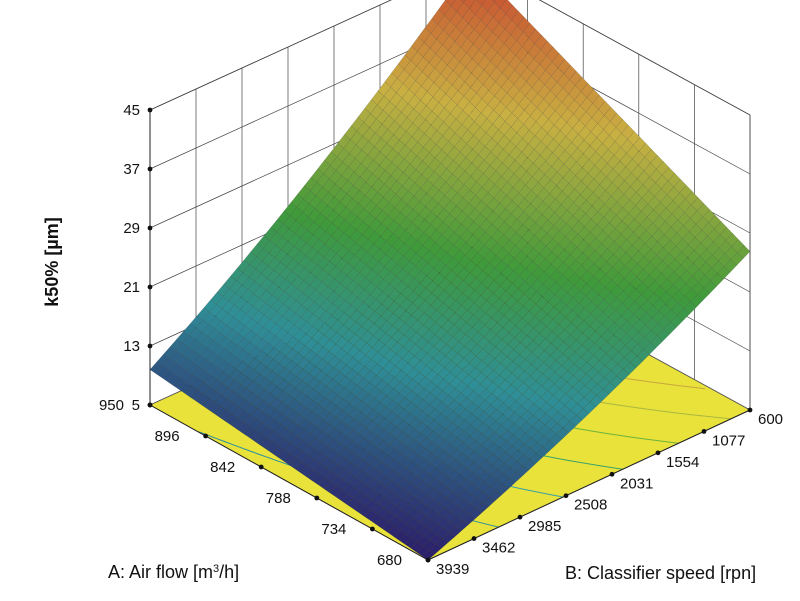  What do you see at coordinates (682, 462) in the screenshot?
I see `y-tick-label: 1554` at bounding box center [682, 462].